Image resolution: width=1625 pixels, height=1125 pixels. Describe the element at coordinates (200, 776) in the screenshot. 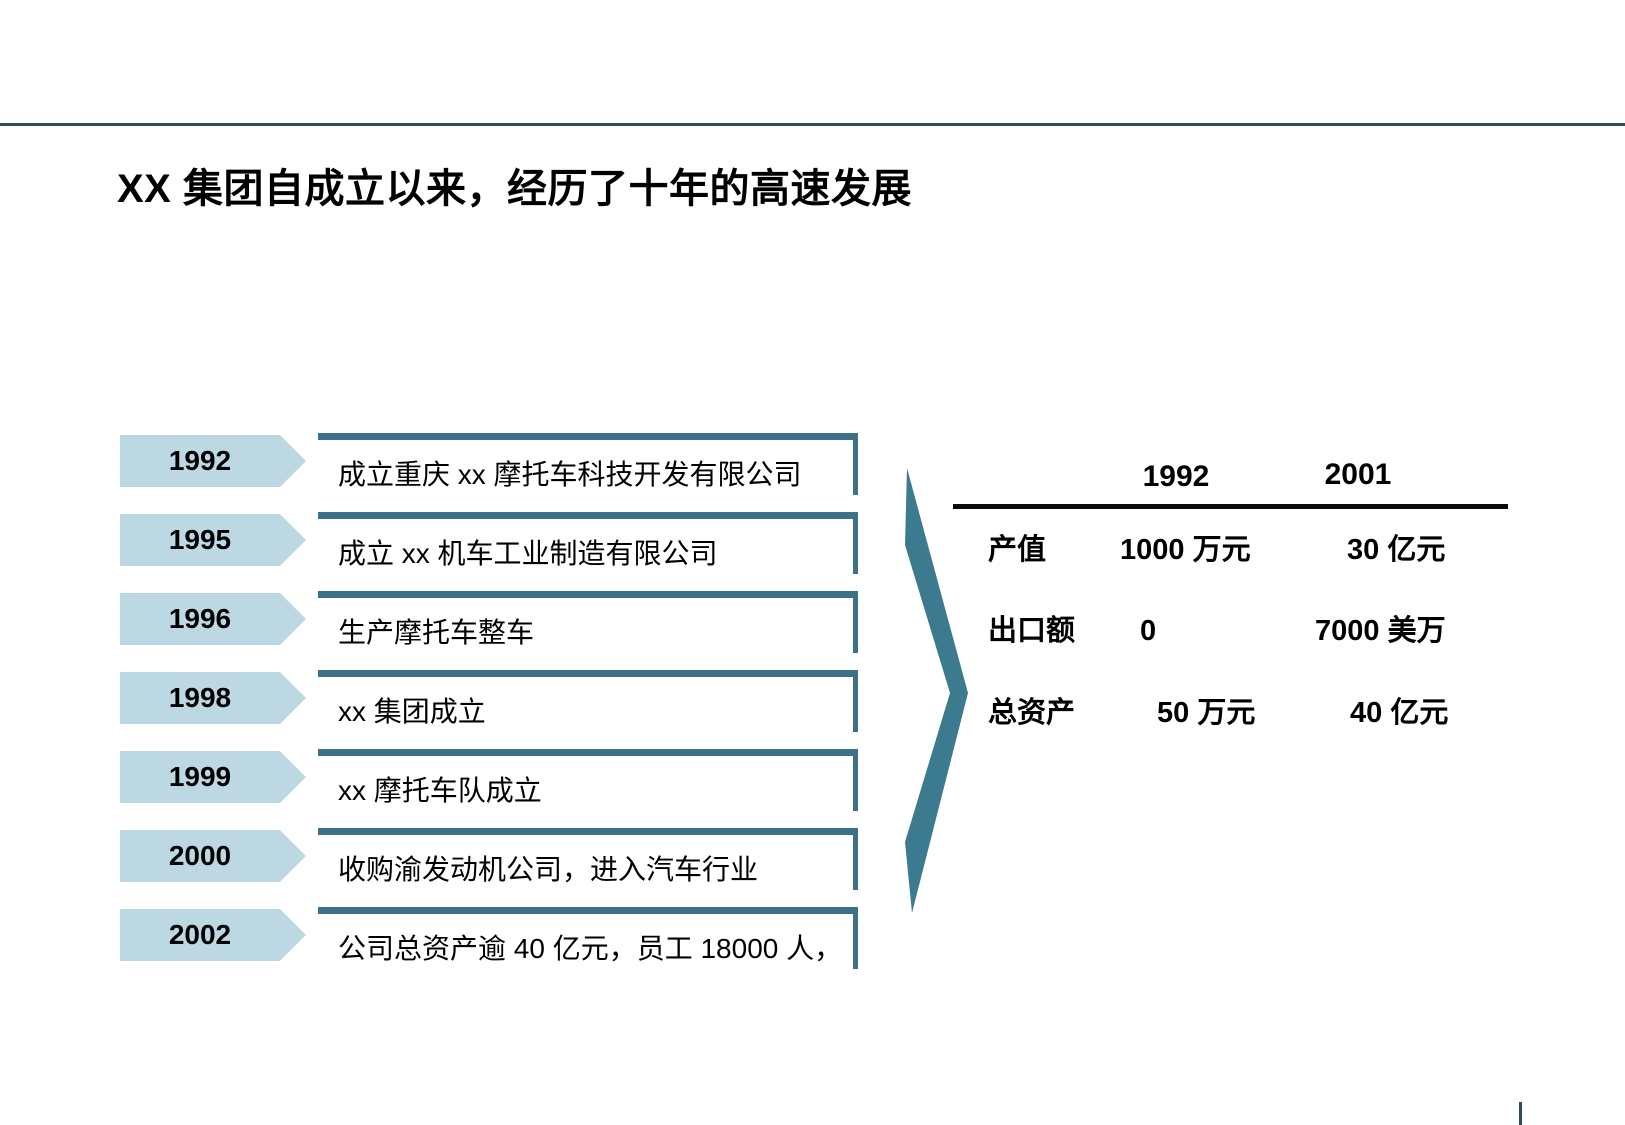

I see `year-label: 1999` at that location.